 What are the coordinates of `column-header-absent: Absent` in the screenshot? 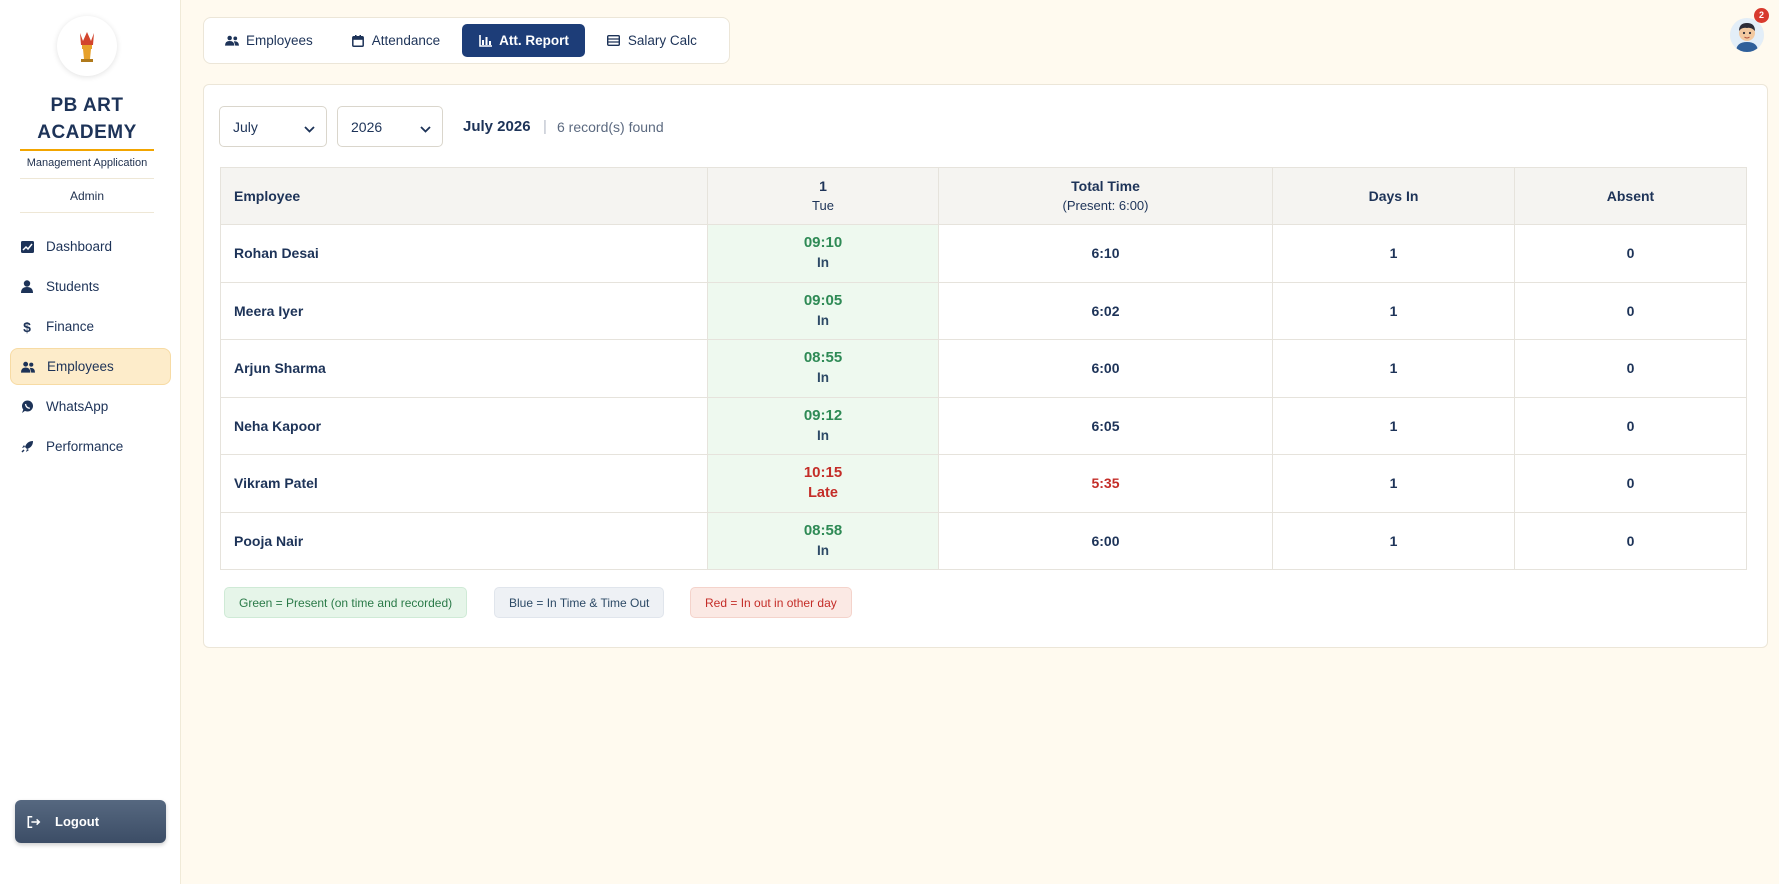 It's located at (1630, 196).